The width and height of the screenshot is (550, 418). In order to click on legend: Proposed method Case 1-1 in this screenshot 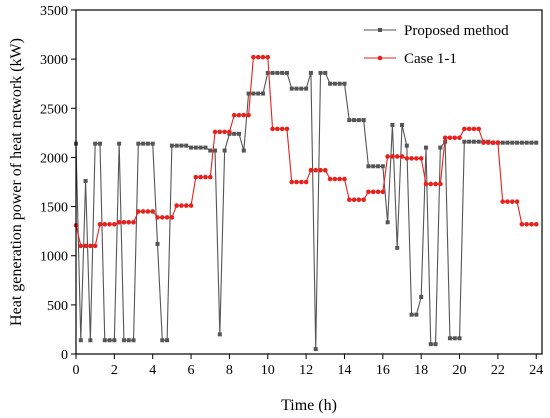, I will do `click(436, 45)`.